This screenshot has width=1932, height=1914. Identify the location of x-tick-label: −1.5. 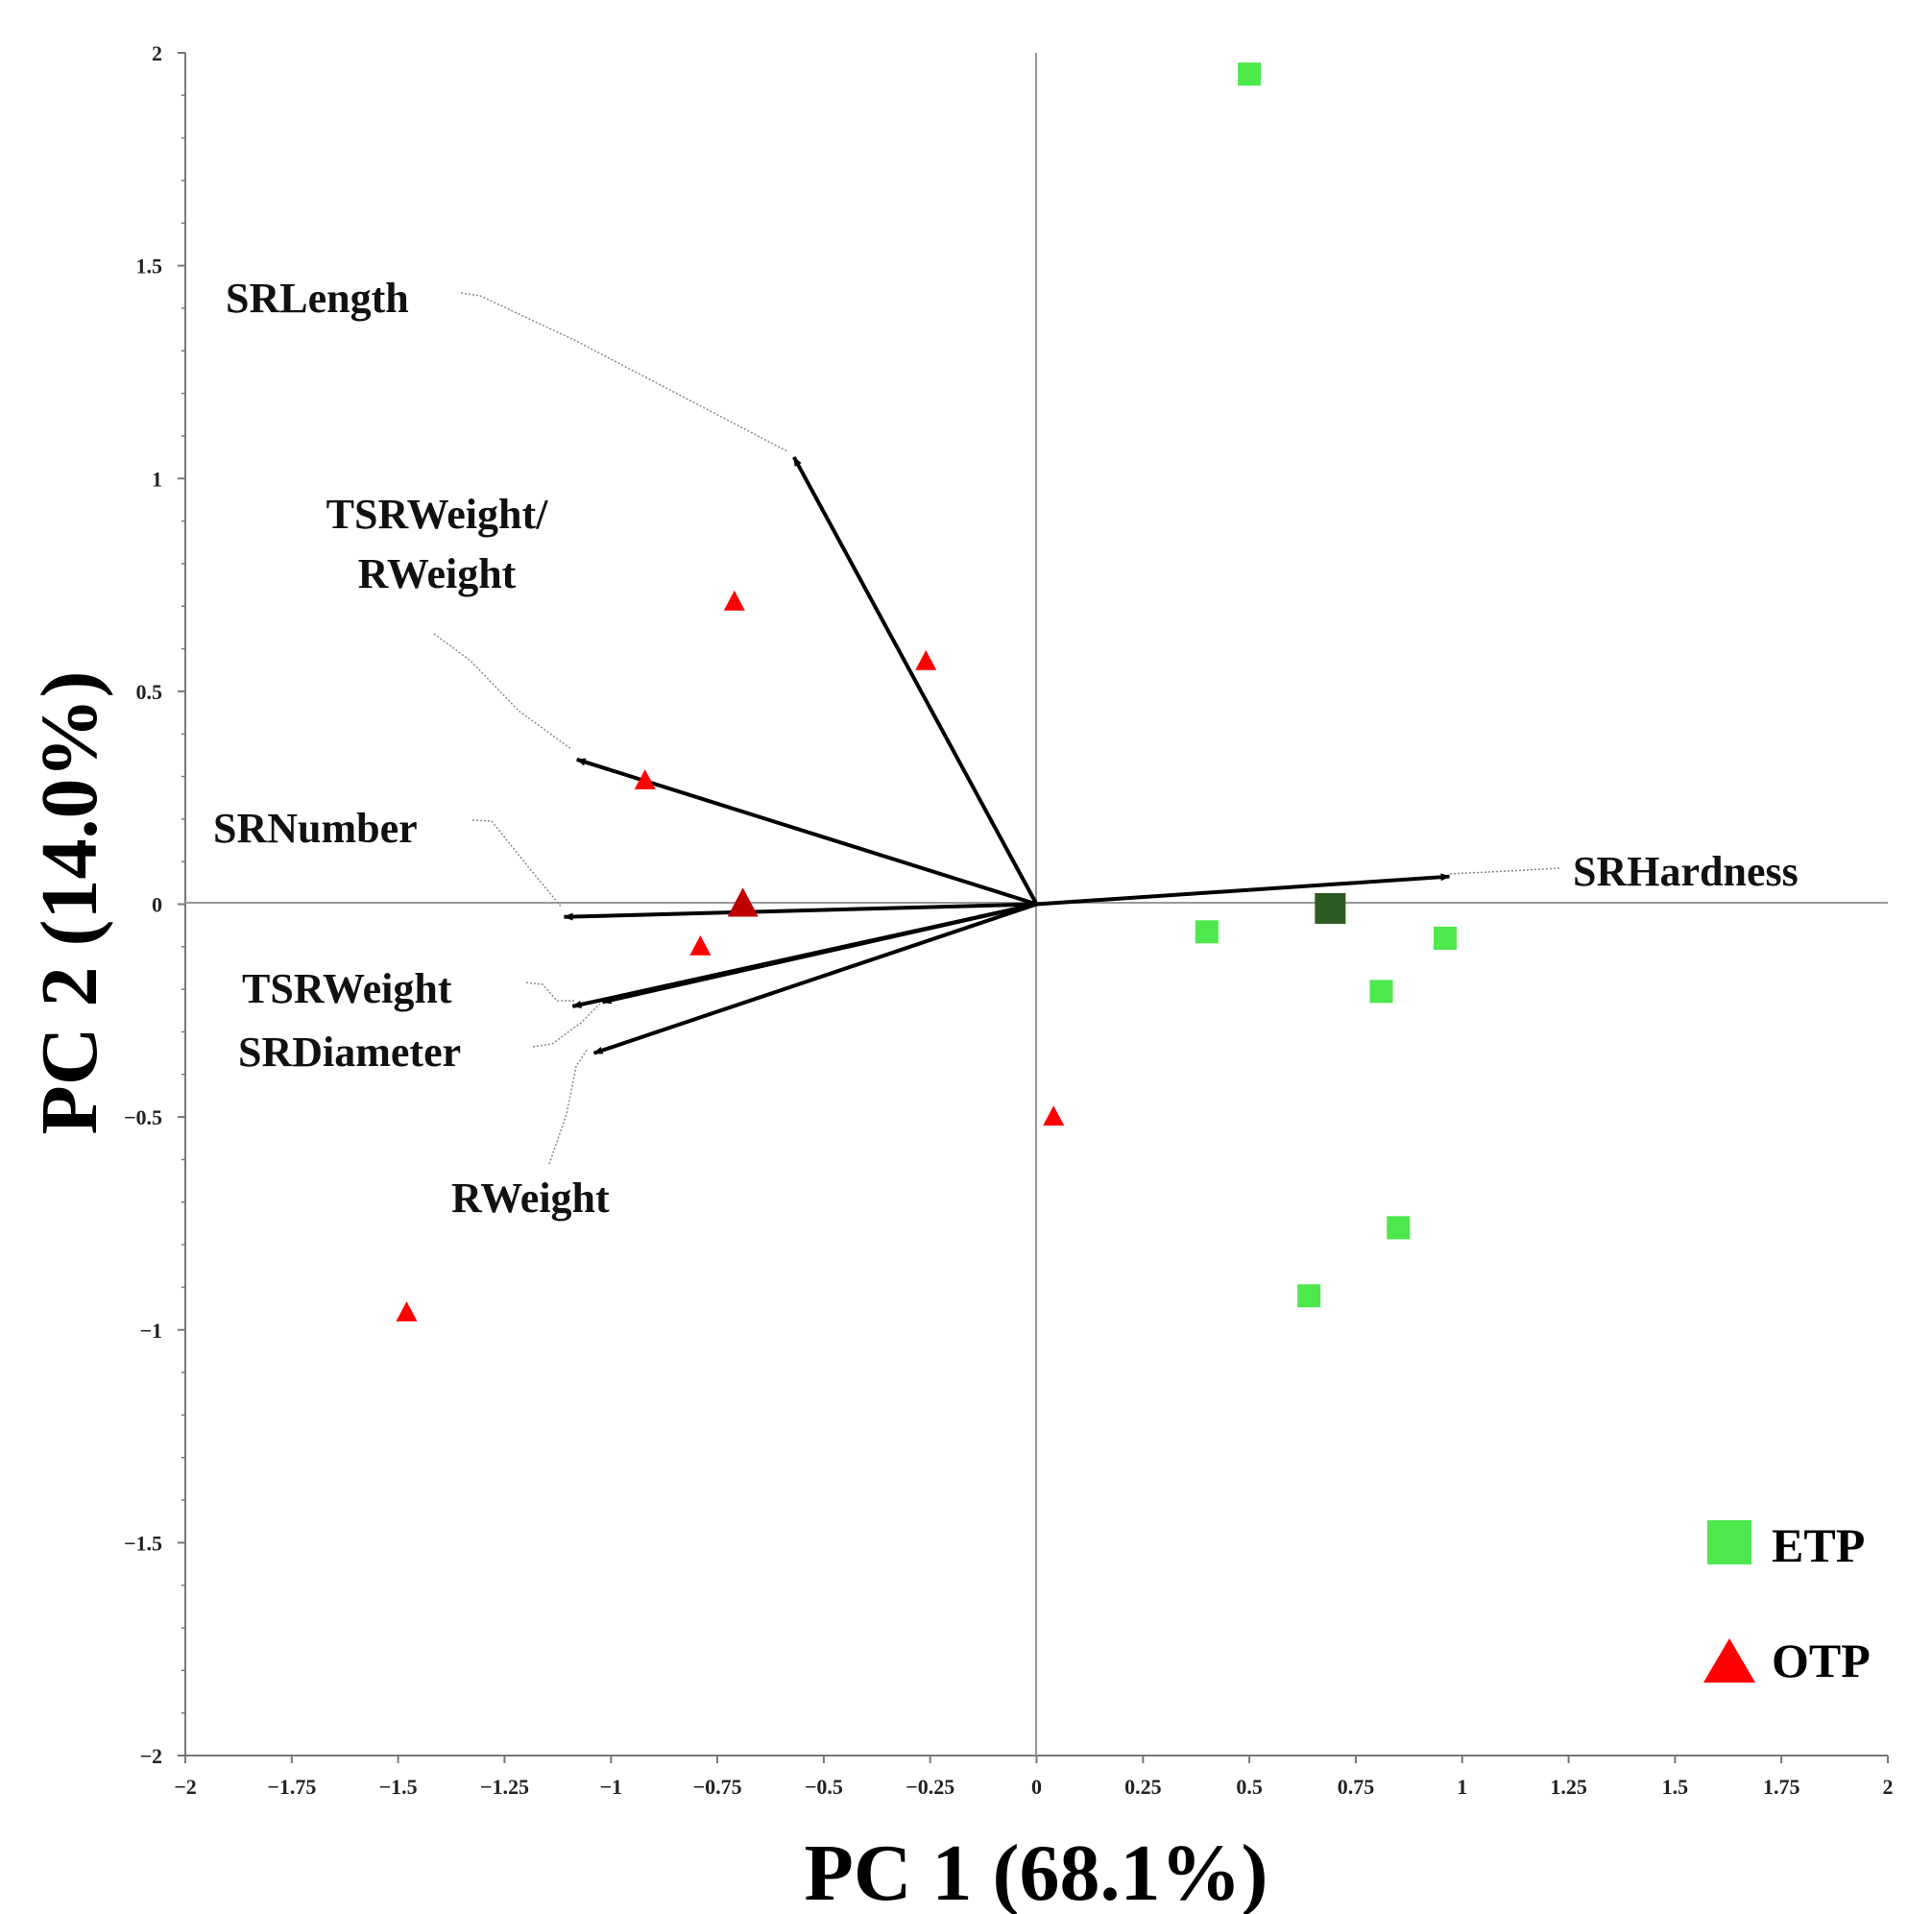
(398, 1787).